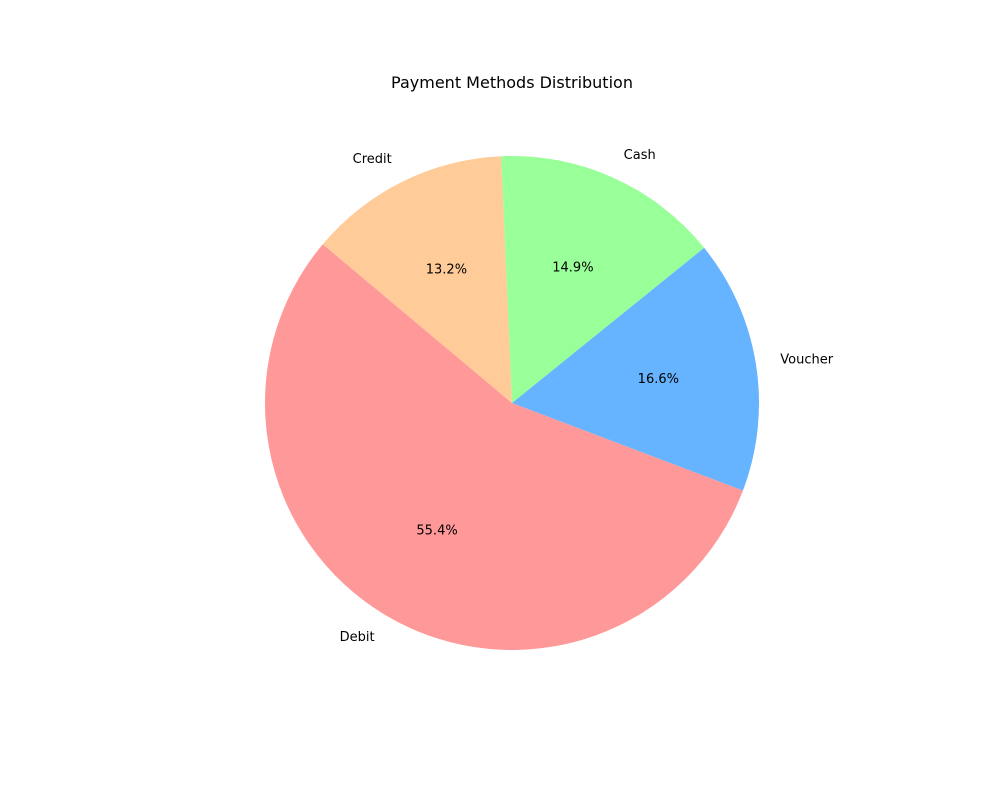 Image resolution: width=1000 pixels, height=804 pixels. What do you see at coordinates (417, 279) in the screenshot?
I see `pie-slice-credit` at bounding box center [417, 279].